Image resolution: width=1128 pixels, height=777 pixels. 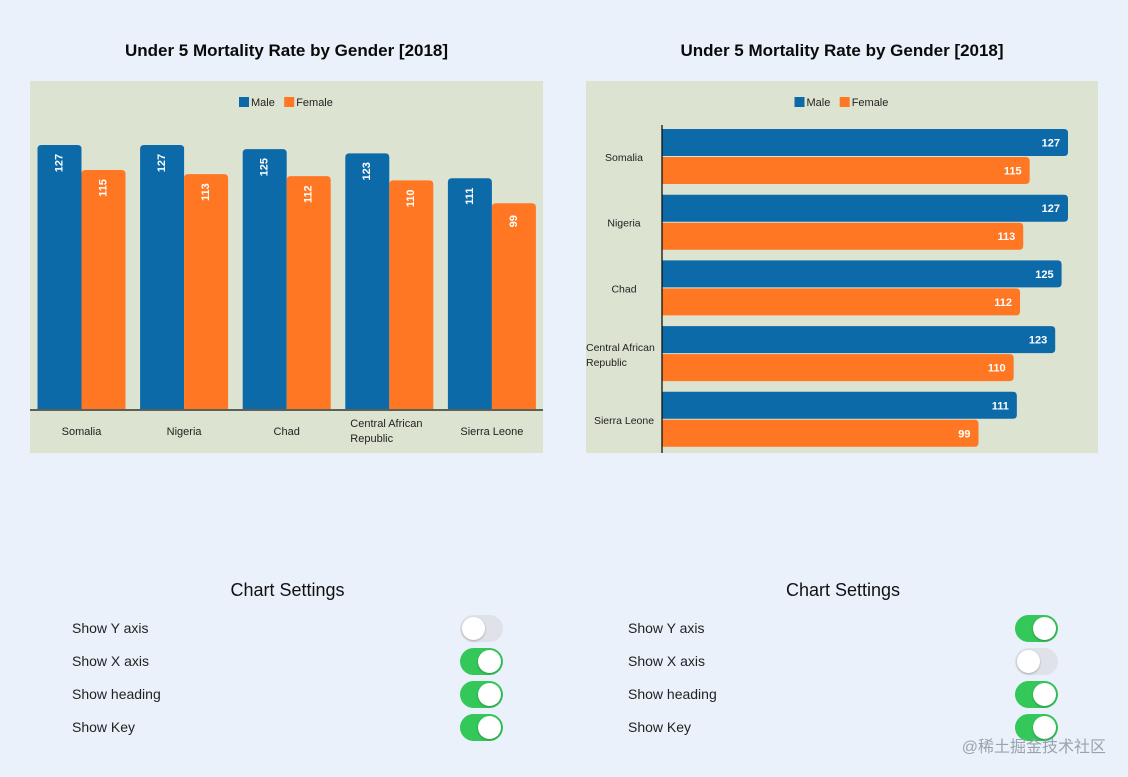 I want to click on y-tick-label: Somalia, so click(x=624, y=158).